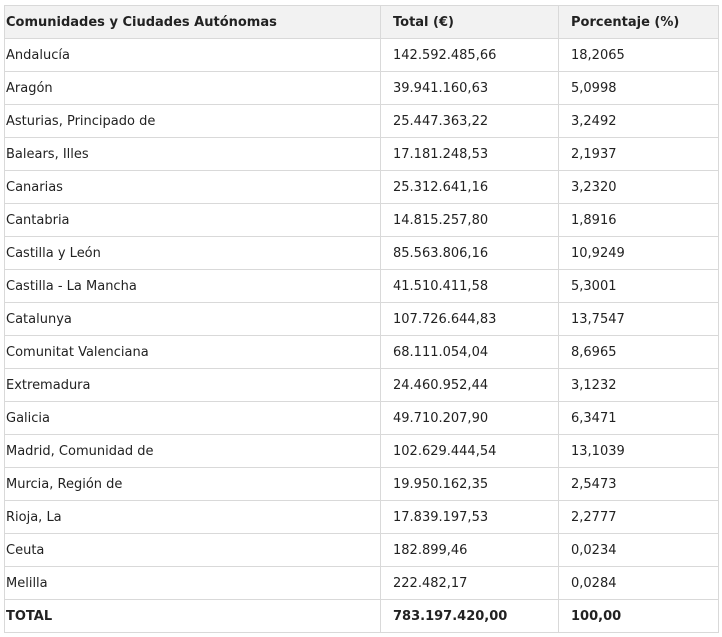 This screenshot has height=637, width=722. What do you see at coordinates (469, 418) in the screenshot?
I see `cell-total: 49.710.207,90` at bounding box center [469, 418].